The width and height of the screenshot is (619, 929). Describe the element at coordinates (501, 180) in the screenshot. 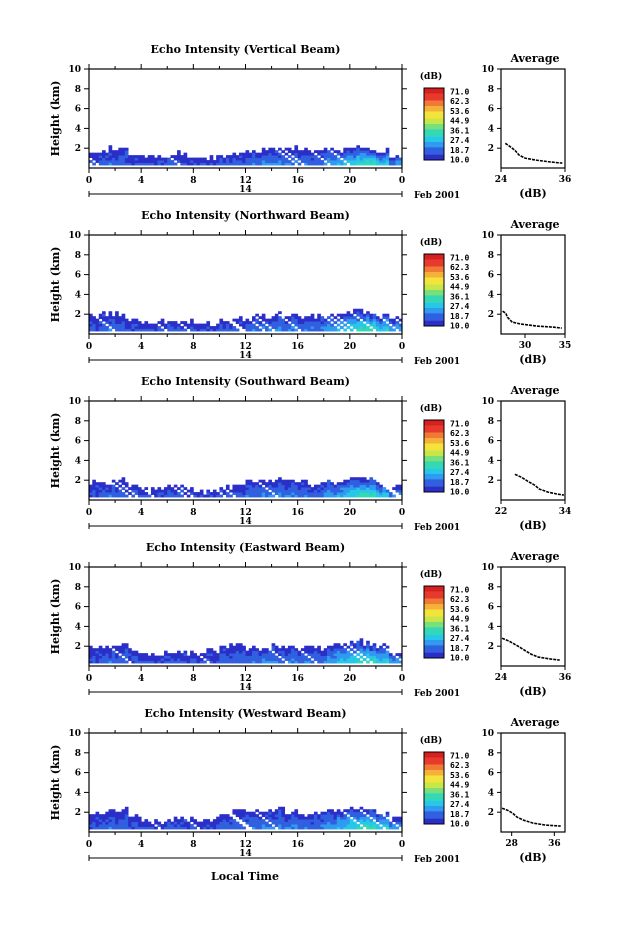

I see `avg-x-tick-label: 24` at that location.